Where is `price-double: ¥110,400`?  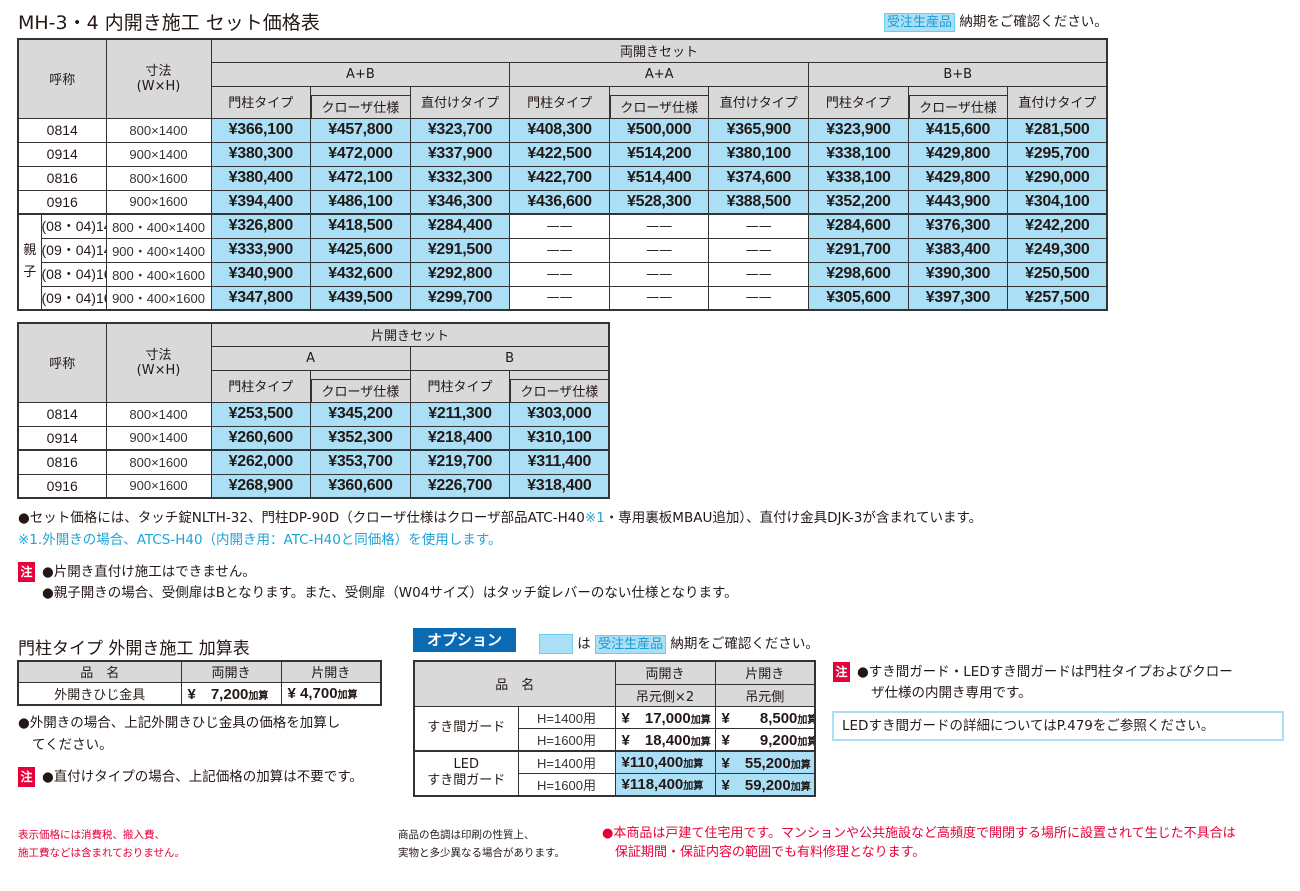 price-double: ¥110,400 is located at coordinates (652, 762).